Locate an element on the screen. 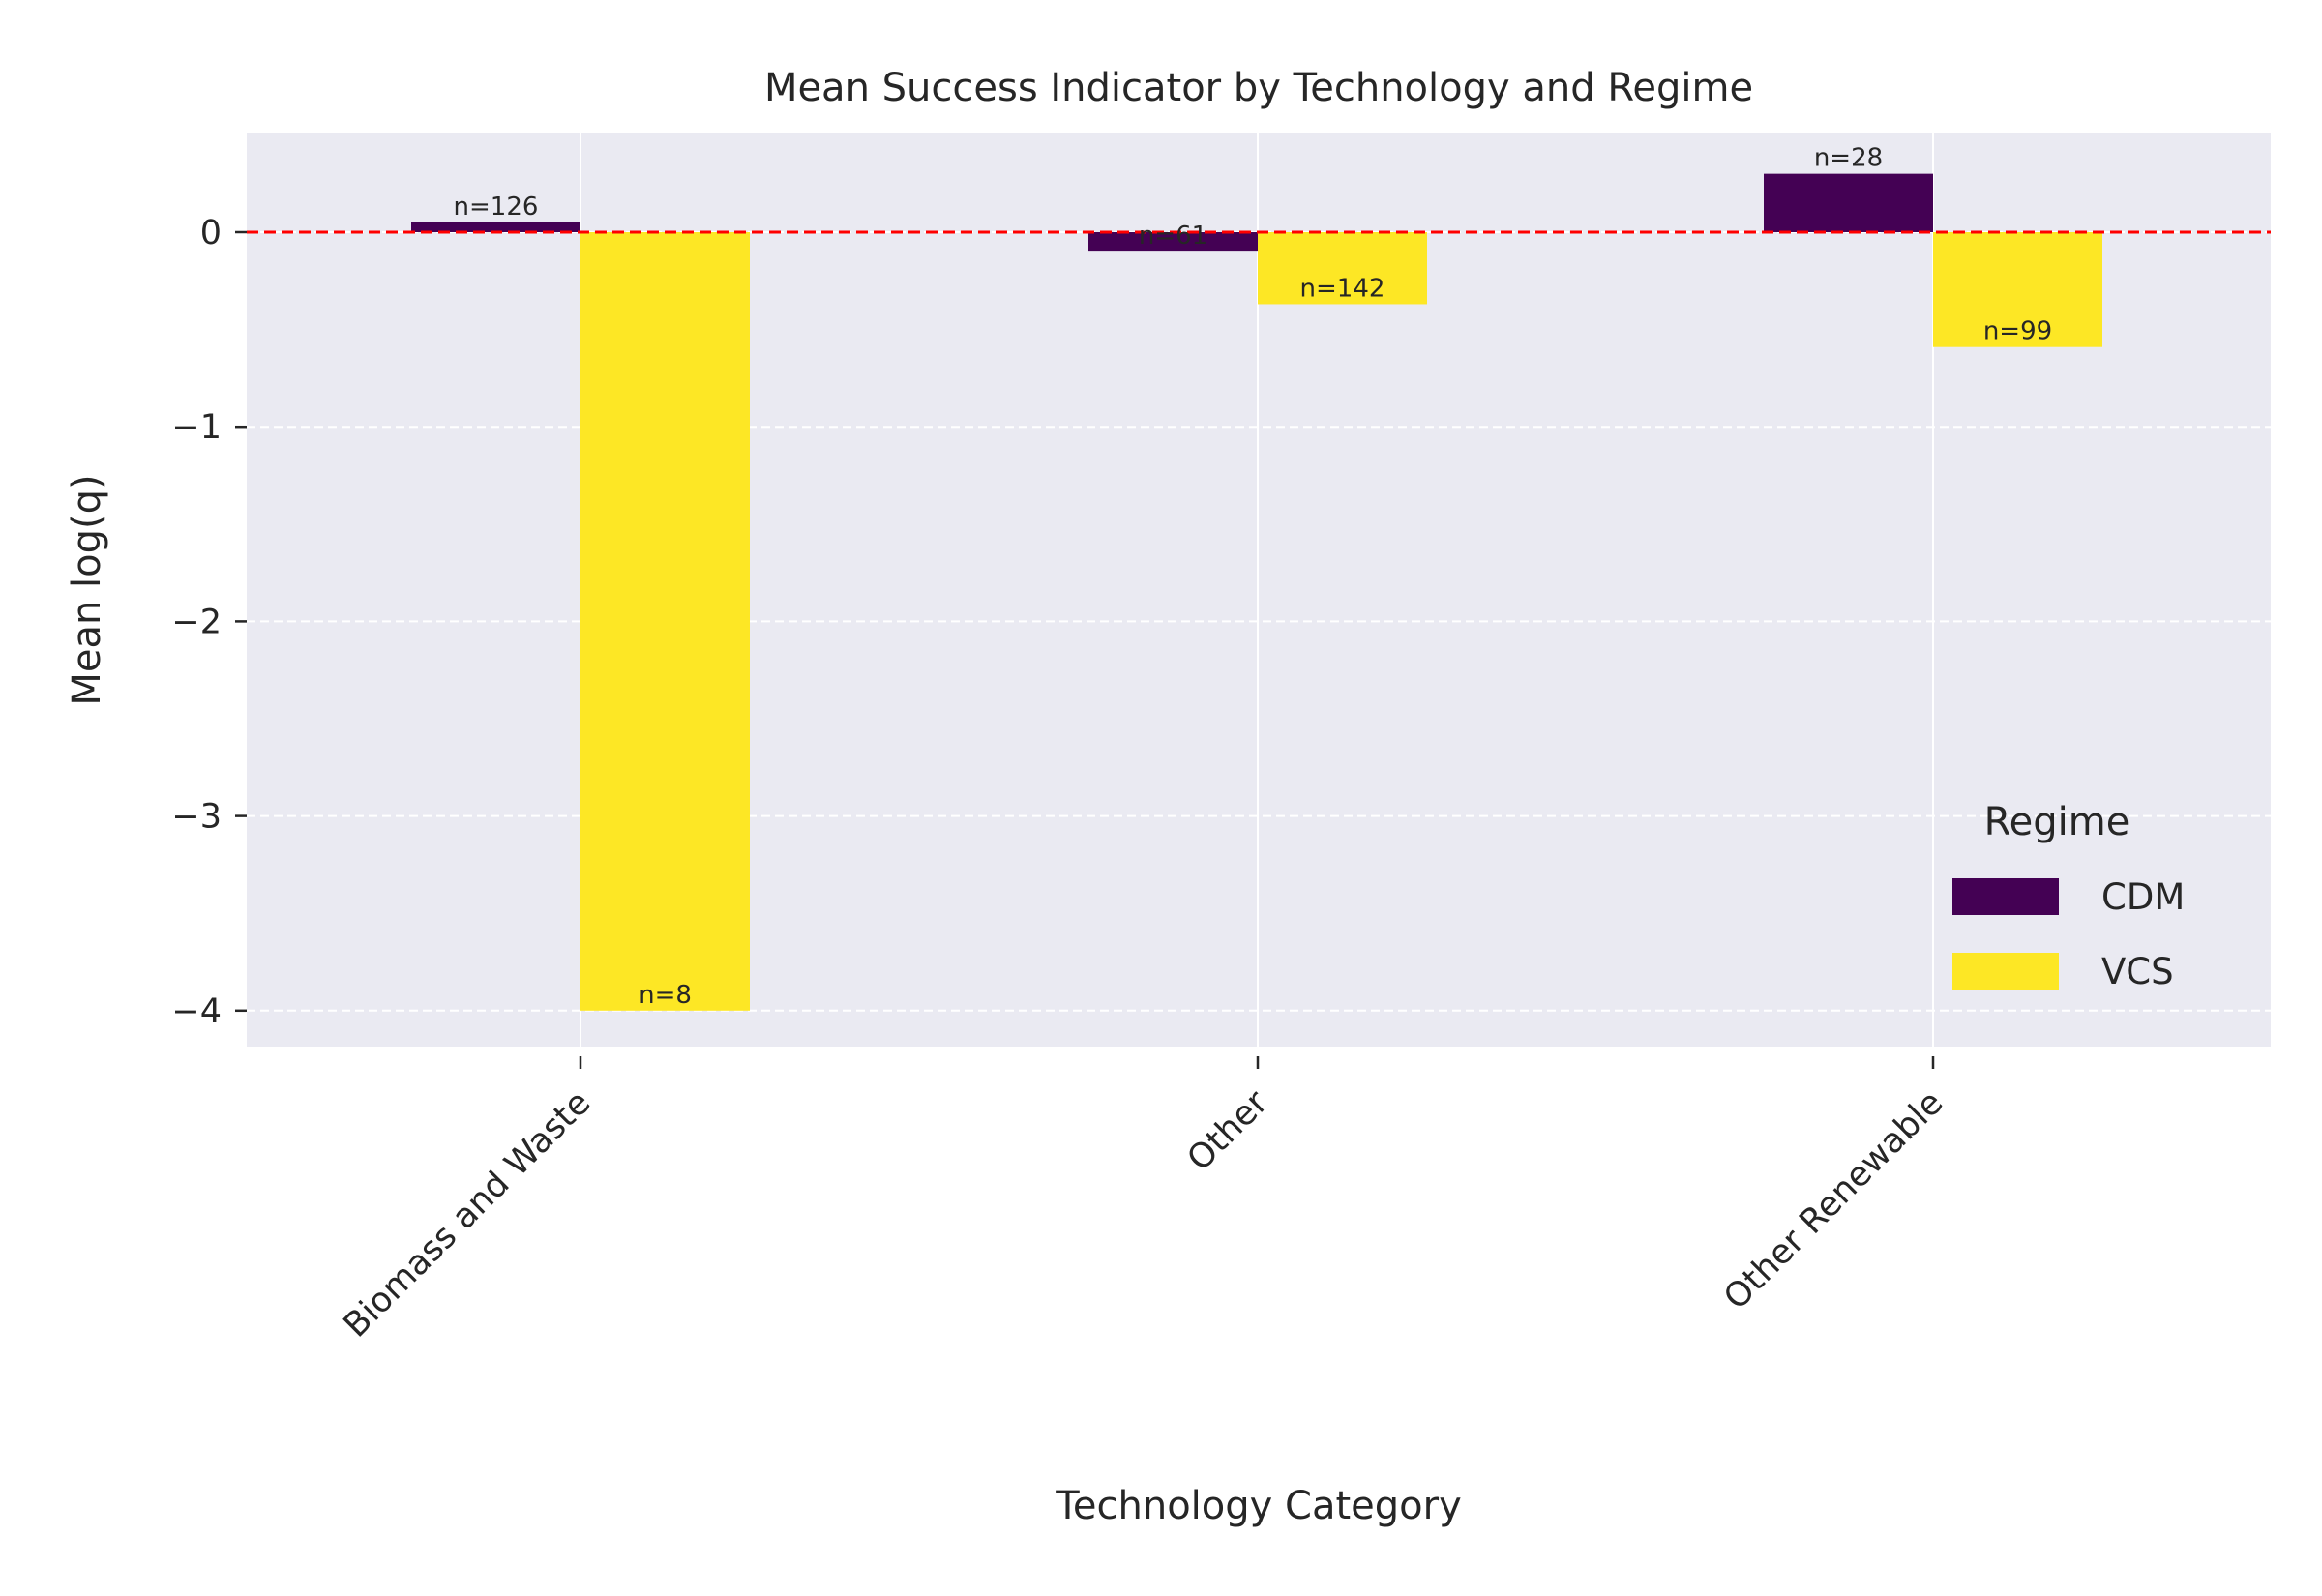  legend-label-cdm: CDM is located at coordinates (2143, 897).